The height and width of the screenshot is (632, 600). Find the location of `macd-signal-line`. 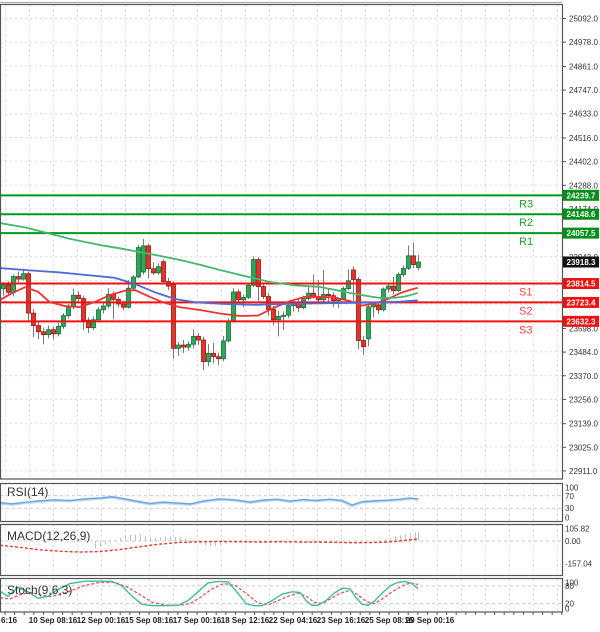

macd-signal-line is located at coordinates (209, 545).